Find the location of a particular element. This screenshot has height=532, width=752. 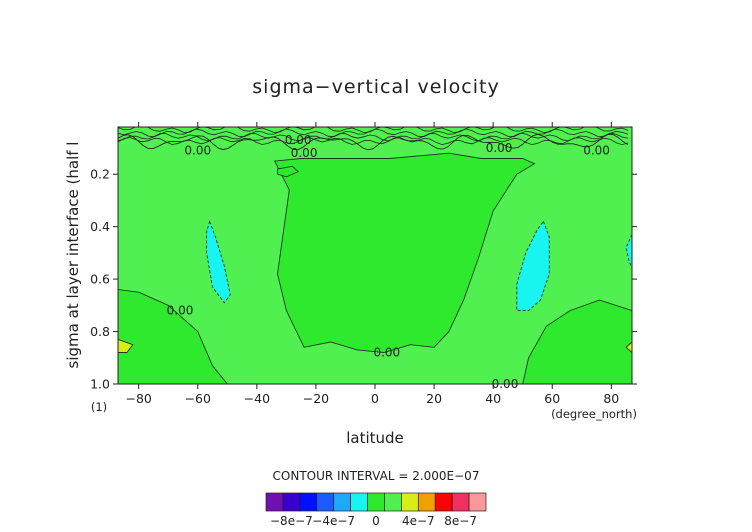

y-tick-label: 0.6 is located at coordinates (100, 279).